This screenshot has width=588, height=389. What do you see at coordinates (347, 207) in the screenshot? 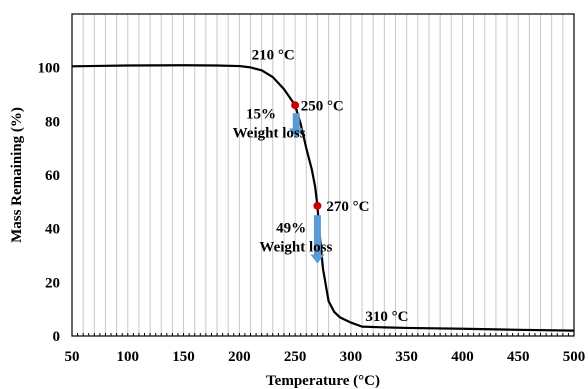
I see `annotation-label: 270 °C` at bounding box center [347, 207].